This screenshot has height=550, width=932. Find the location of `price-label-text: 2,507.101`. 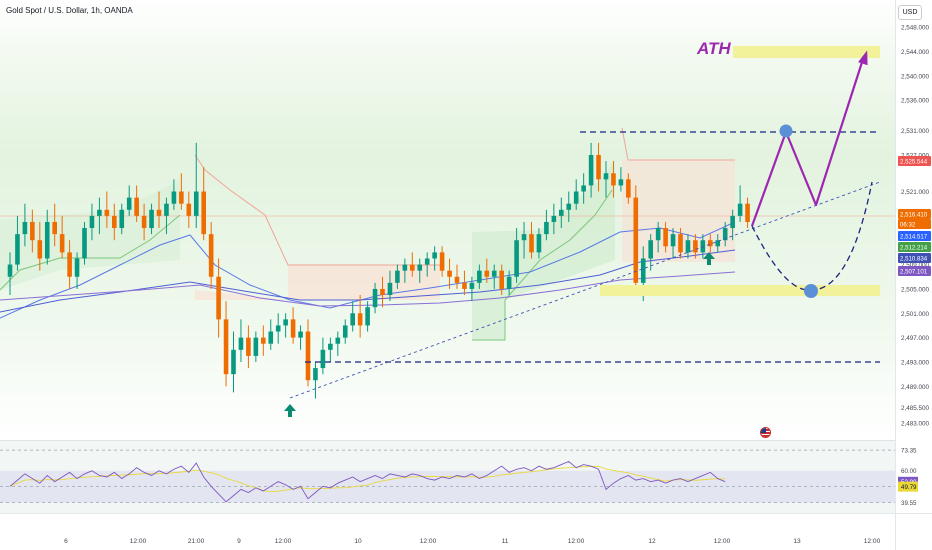

price-label-text: 2,507.101 is located at coordinates (914, 271).